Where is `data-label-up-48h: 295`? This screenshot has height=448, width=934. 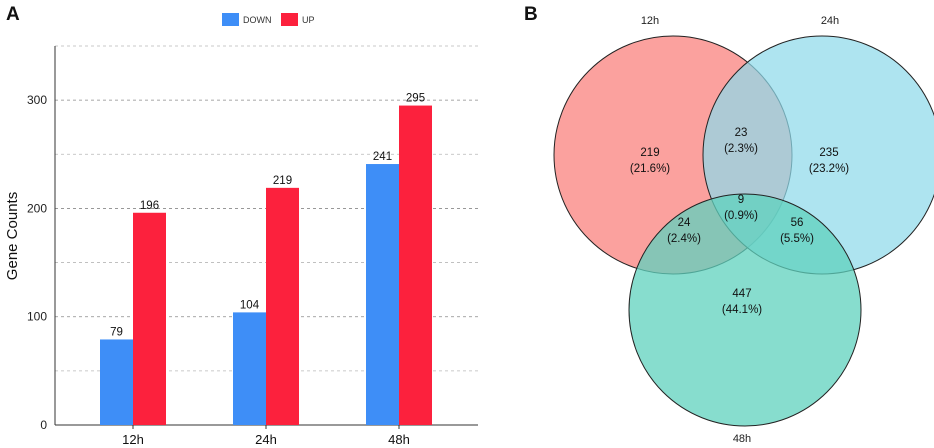
data-label-up-48h: 295 is located at coordinates (415, 99).